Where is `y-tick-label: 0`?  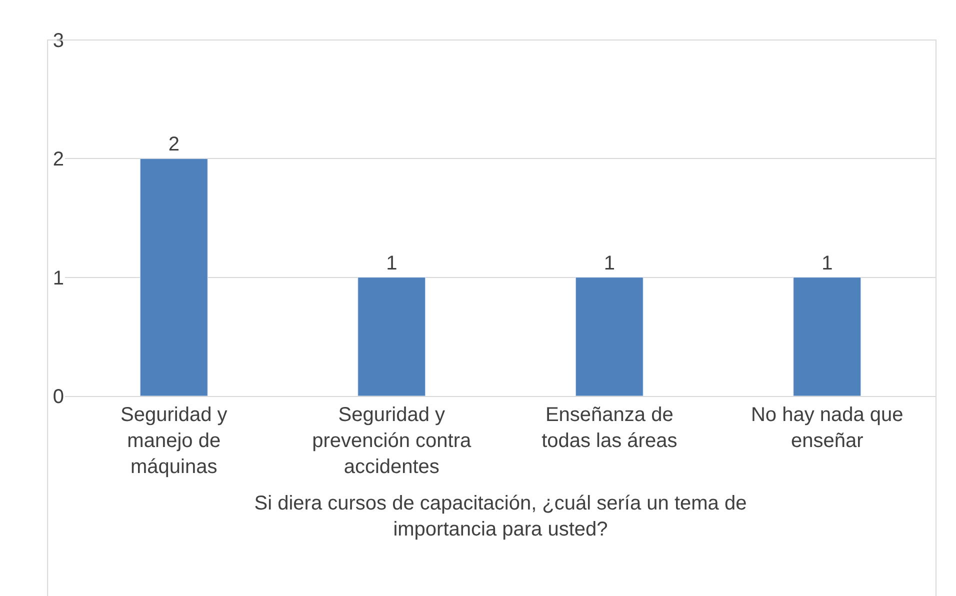
y-tick-label: 0 is located at coordinates (58, 397).